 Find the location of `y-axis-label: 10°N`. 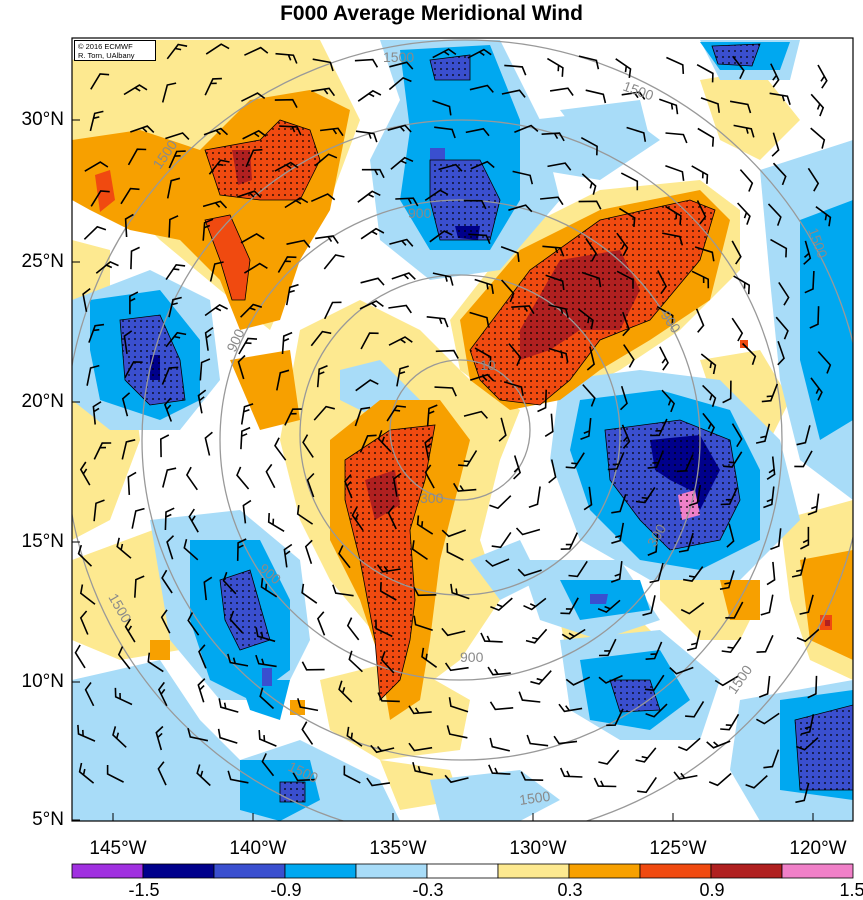

y-axis-label: 10°N is located at coordinates (42, 681).